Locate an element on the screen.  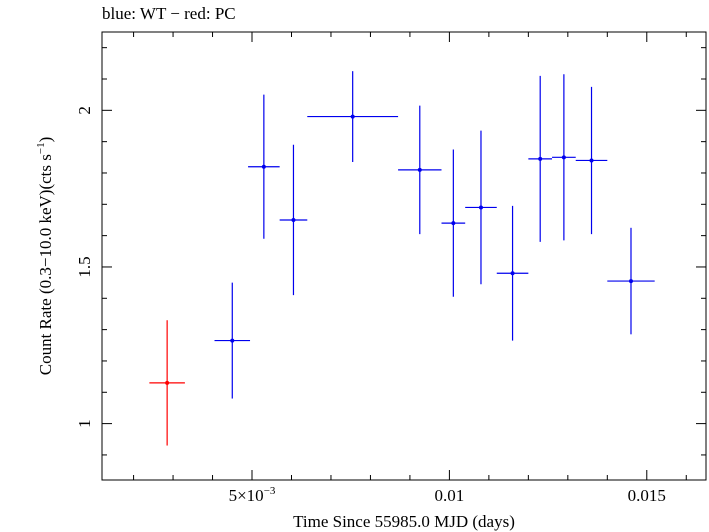
x-tick-label-base: 5×10 is located at coordinates (246, 495).